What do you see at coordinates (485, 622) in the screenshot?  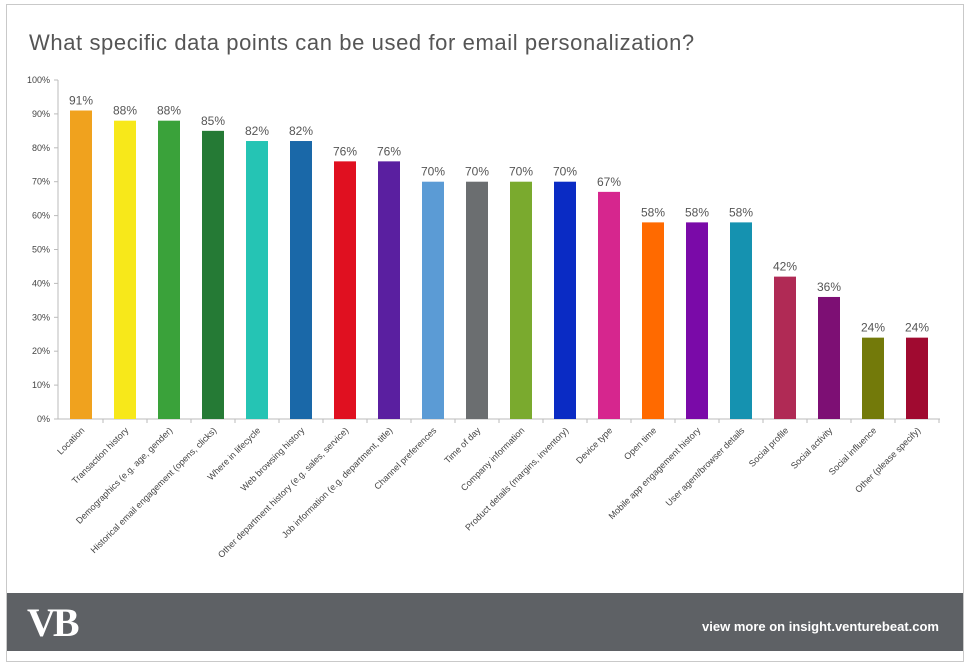 I see `footer-bar: VB view more on insight.venturebeat.com` at bounding box center [485, 622].